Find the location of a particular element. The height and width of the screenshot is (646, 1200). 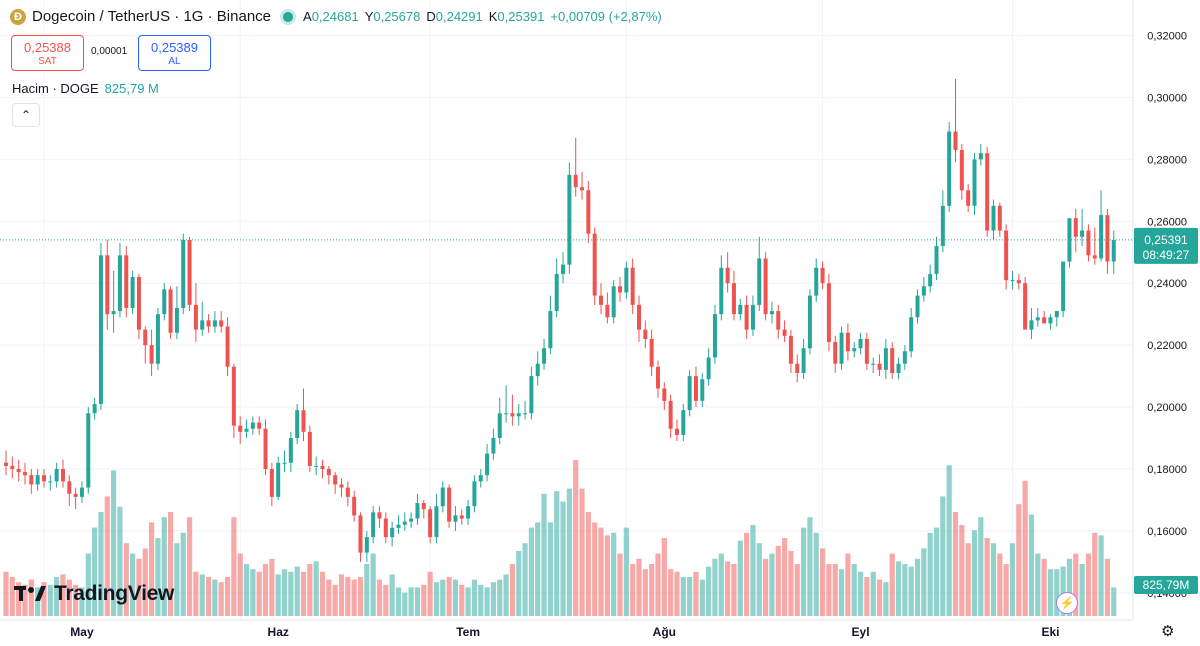

close-key: K is located at coordinates (493, 16).